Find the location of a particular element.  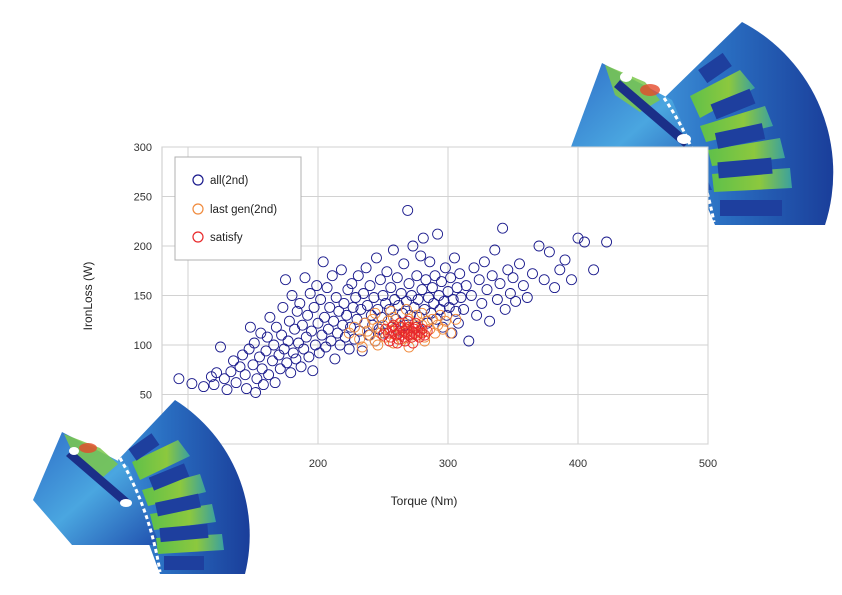

y-axis-ticks: 050100150200250300 is located at coordinates (143, 296).